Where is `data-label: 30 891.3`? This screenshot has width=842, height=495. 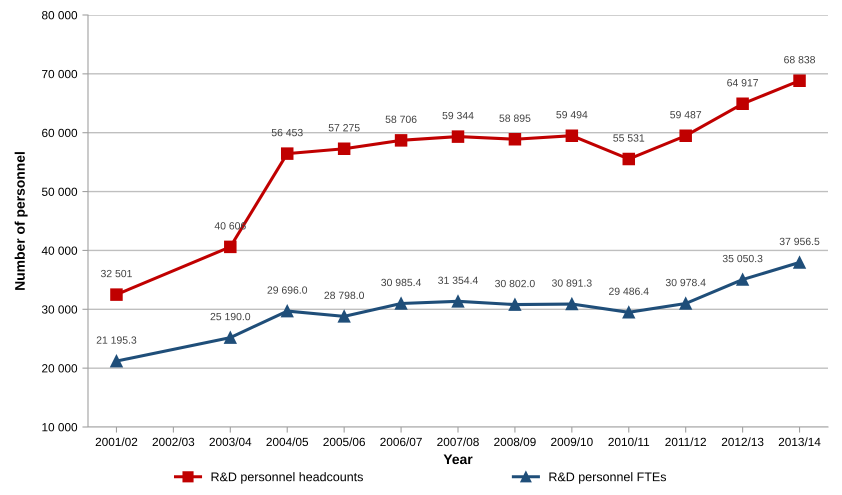
data-label: 30 891.3 is located at coordinates (572, 283).